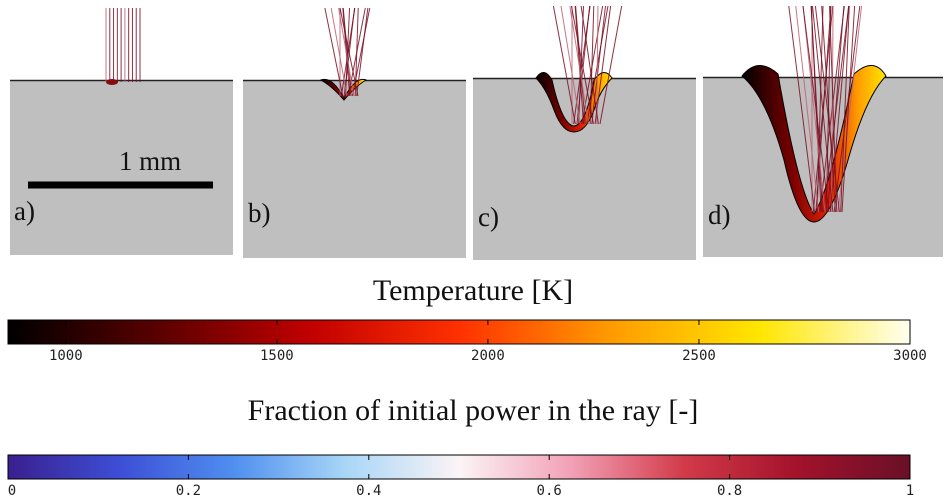 This screenshot has height=504, width=946. What do you see at coordinates (188, 491) in the screenshot?
I see `tick-label: 0.2` at bounding box center [188, 491].